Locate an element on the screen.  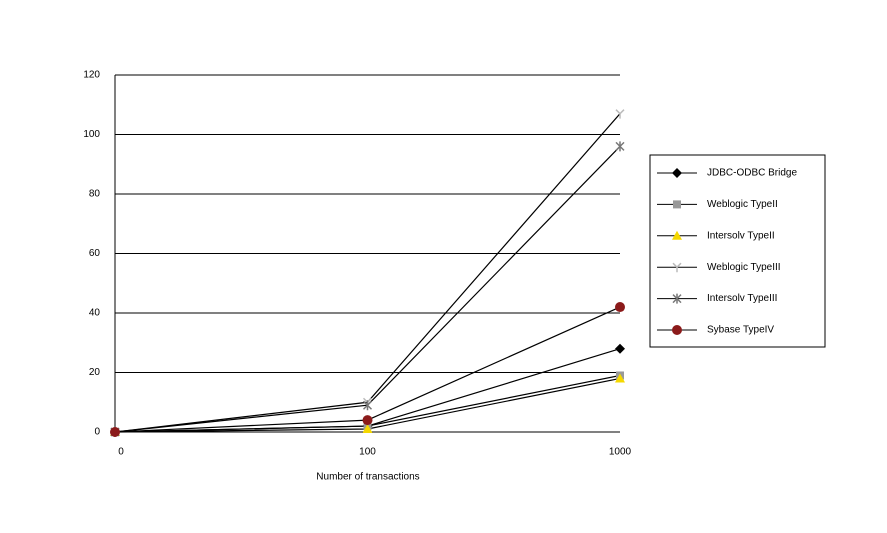
legend-box is located at coordinates (737, 251).